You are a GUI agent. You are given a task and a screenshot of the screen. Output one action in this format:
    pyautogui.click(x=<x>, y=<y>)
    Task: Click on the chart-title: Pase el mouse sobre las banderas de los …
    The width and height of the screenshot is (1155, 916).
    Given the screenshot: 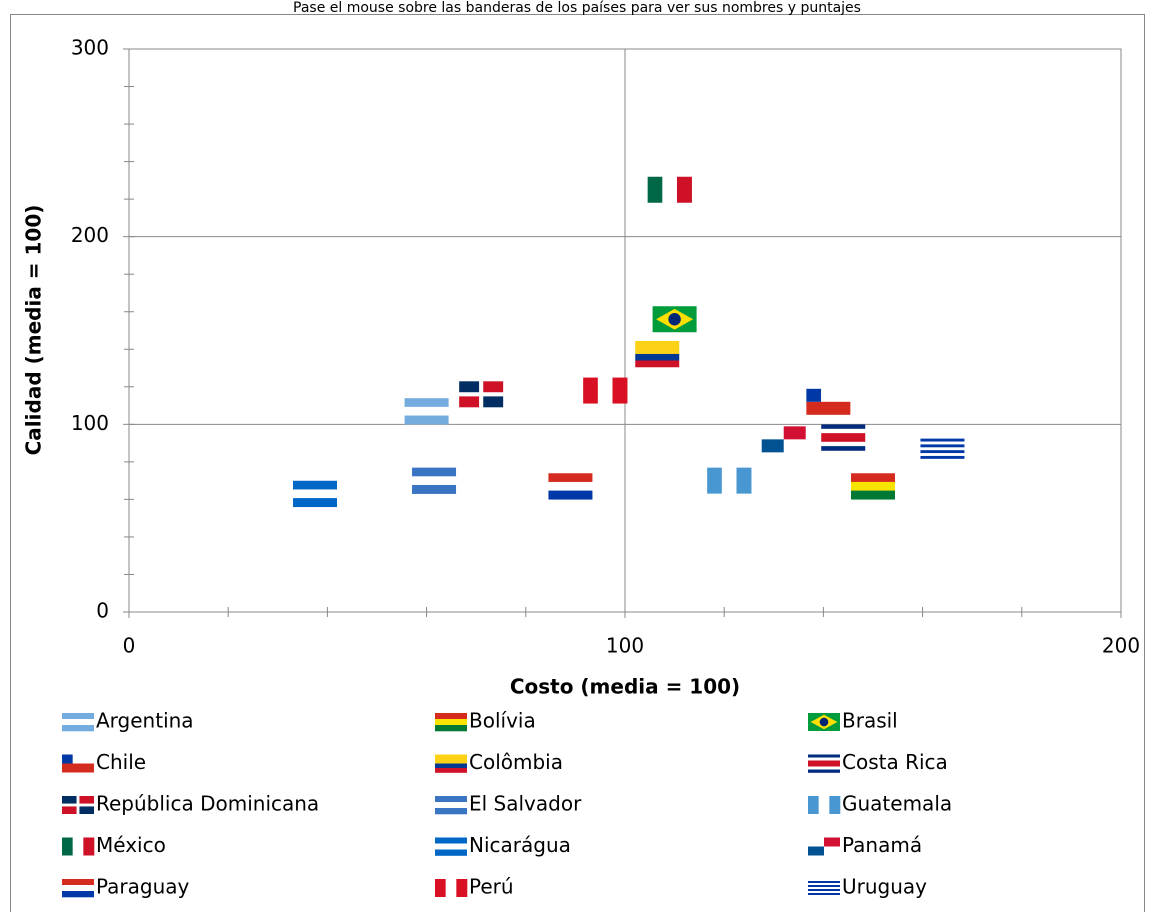 What is the action you would take?
    pyautogui.click(x=577, y=8)
    